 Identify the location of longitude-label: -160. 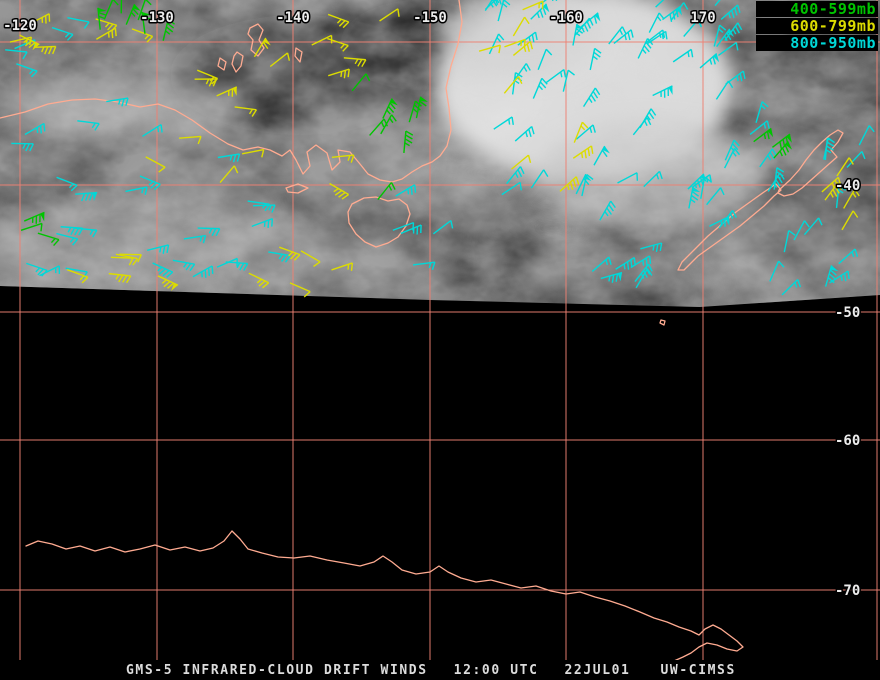
(566, 18).